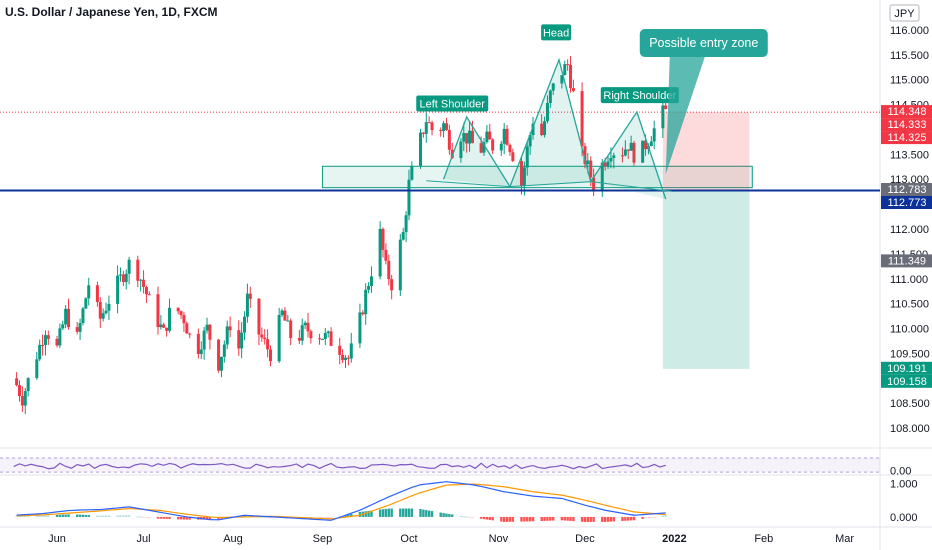 This screenshot has width=932, height=550. Describe the element at coordinates (907, 369) in the screenshot. I see `price-tag-label: 109.191` at that location.